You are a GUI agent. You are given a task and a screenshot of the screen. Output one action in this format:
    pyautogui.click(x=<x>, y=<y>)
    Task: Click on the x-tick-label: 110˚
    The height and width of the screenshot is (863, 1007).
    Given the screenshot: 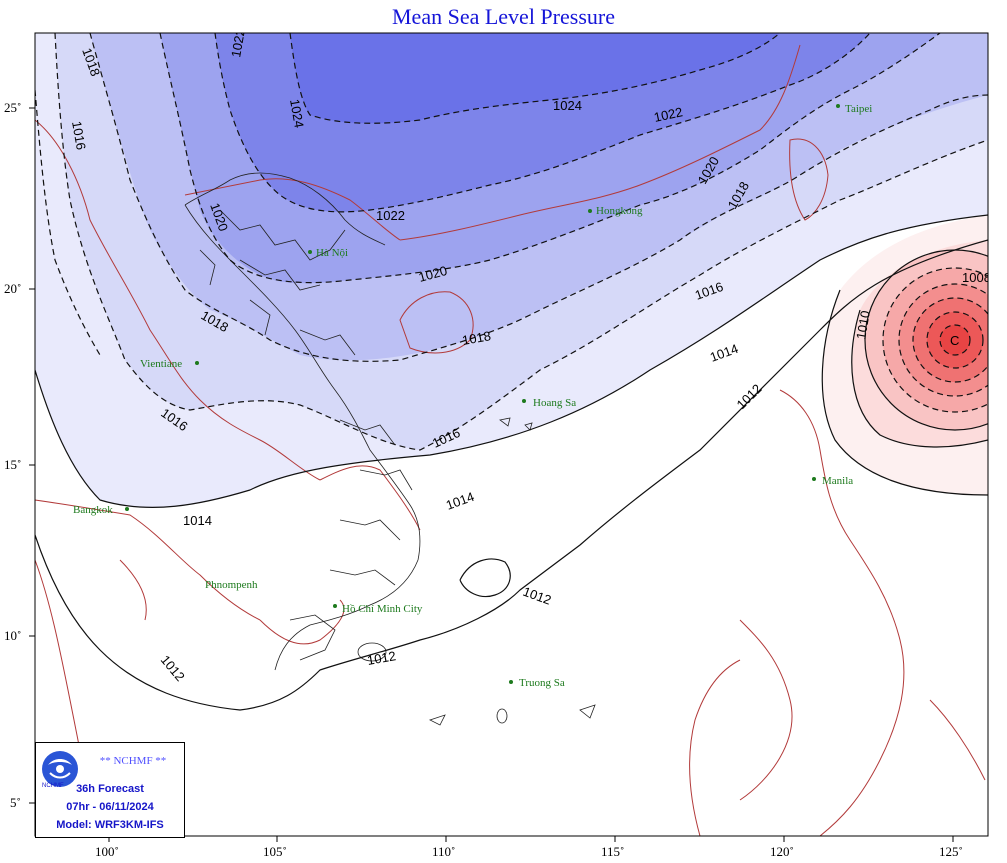 What is the action you would take?
    pyautogui.click(x=443, y=851)
    